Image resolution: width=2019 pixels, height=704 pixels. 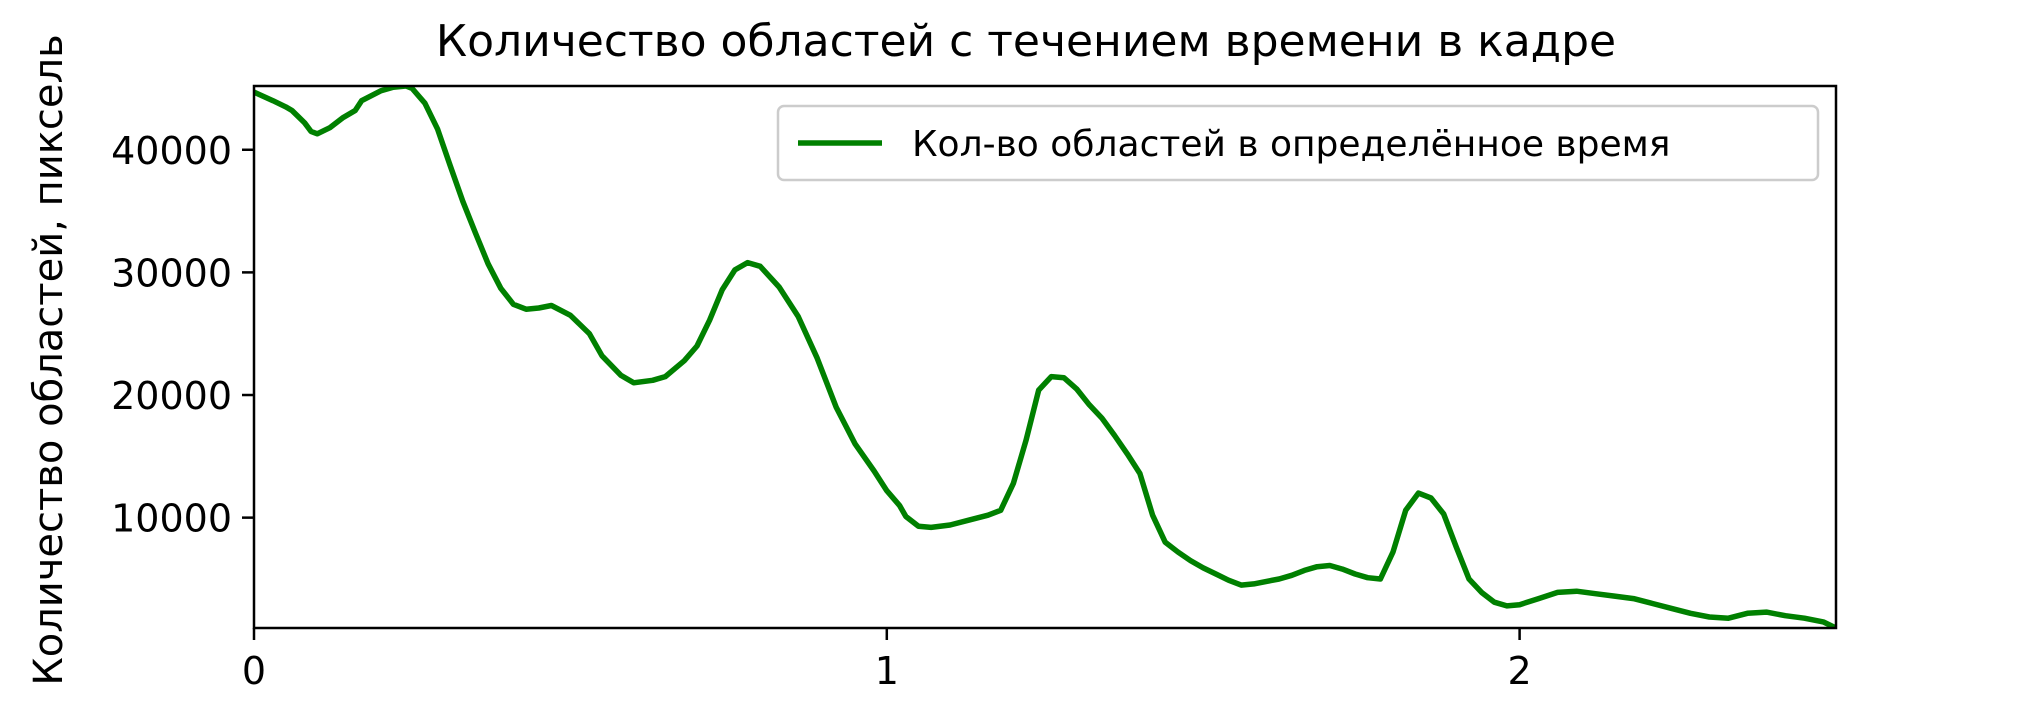 I want to click on x-tick-label: 0, so click(x=254, y=671).